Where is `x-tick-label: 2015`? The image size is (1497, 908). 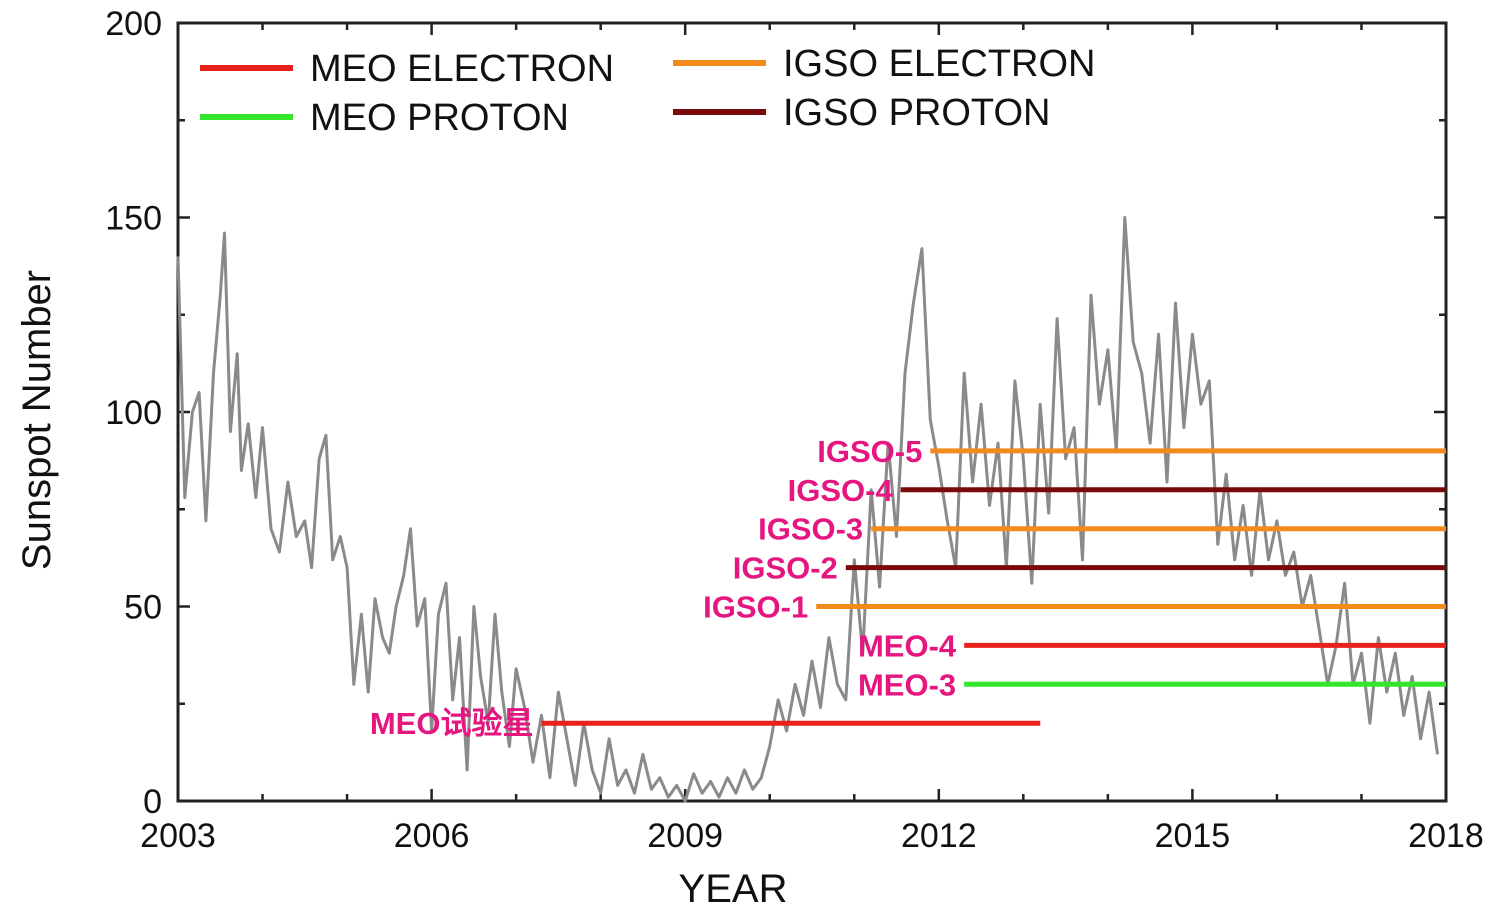 x-tick-label: 2015 is located at coordinates (1193, 836).